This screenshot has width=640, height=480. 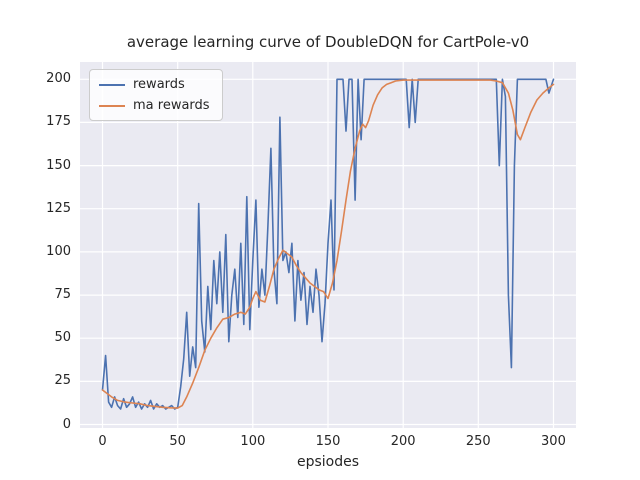 I want to click on x-tick-label: 250, so click(x=478, y=441).